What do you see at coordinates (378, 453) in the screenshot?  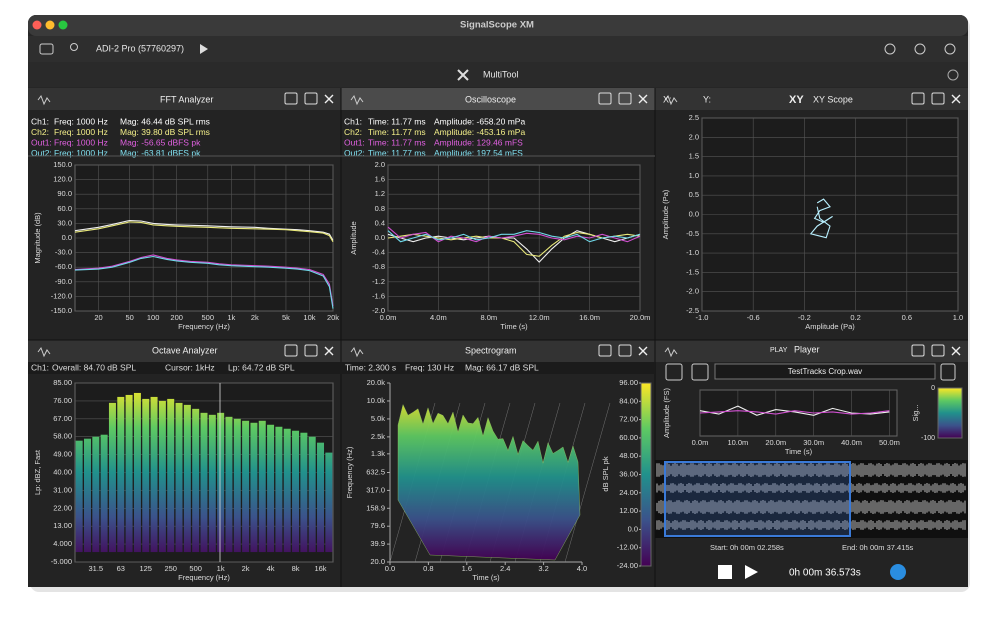 I see `y-tick-label: 1.3k` at bounding box center [378, 453].